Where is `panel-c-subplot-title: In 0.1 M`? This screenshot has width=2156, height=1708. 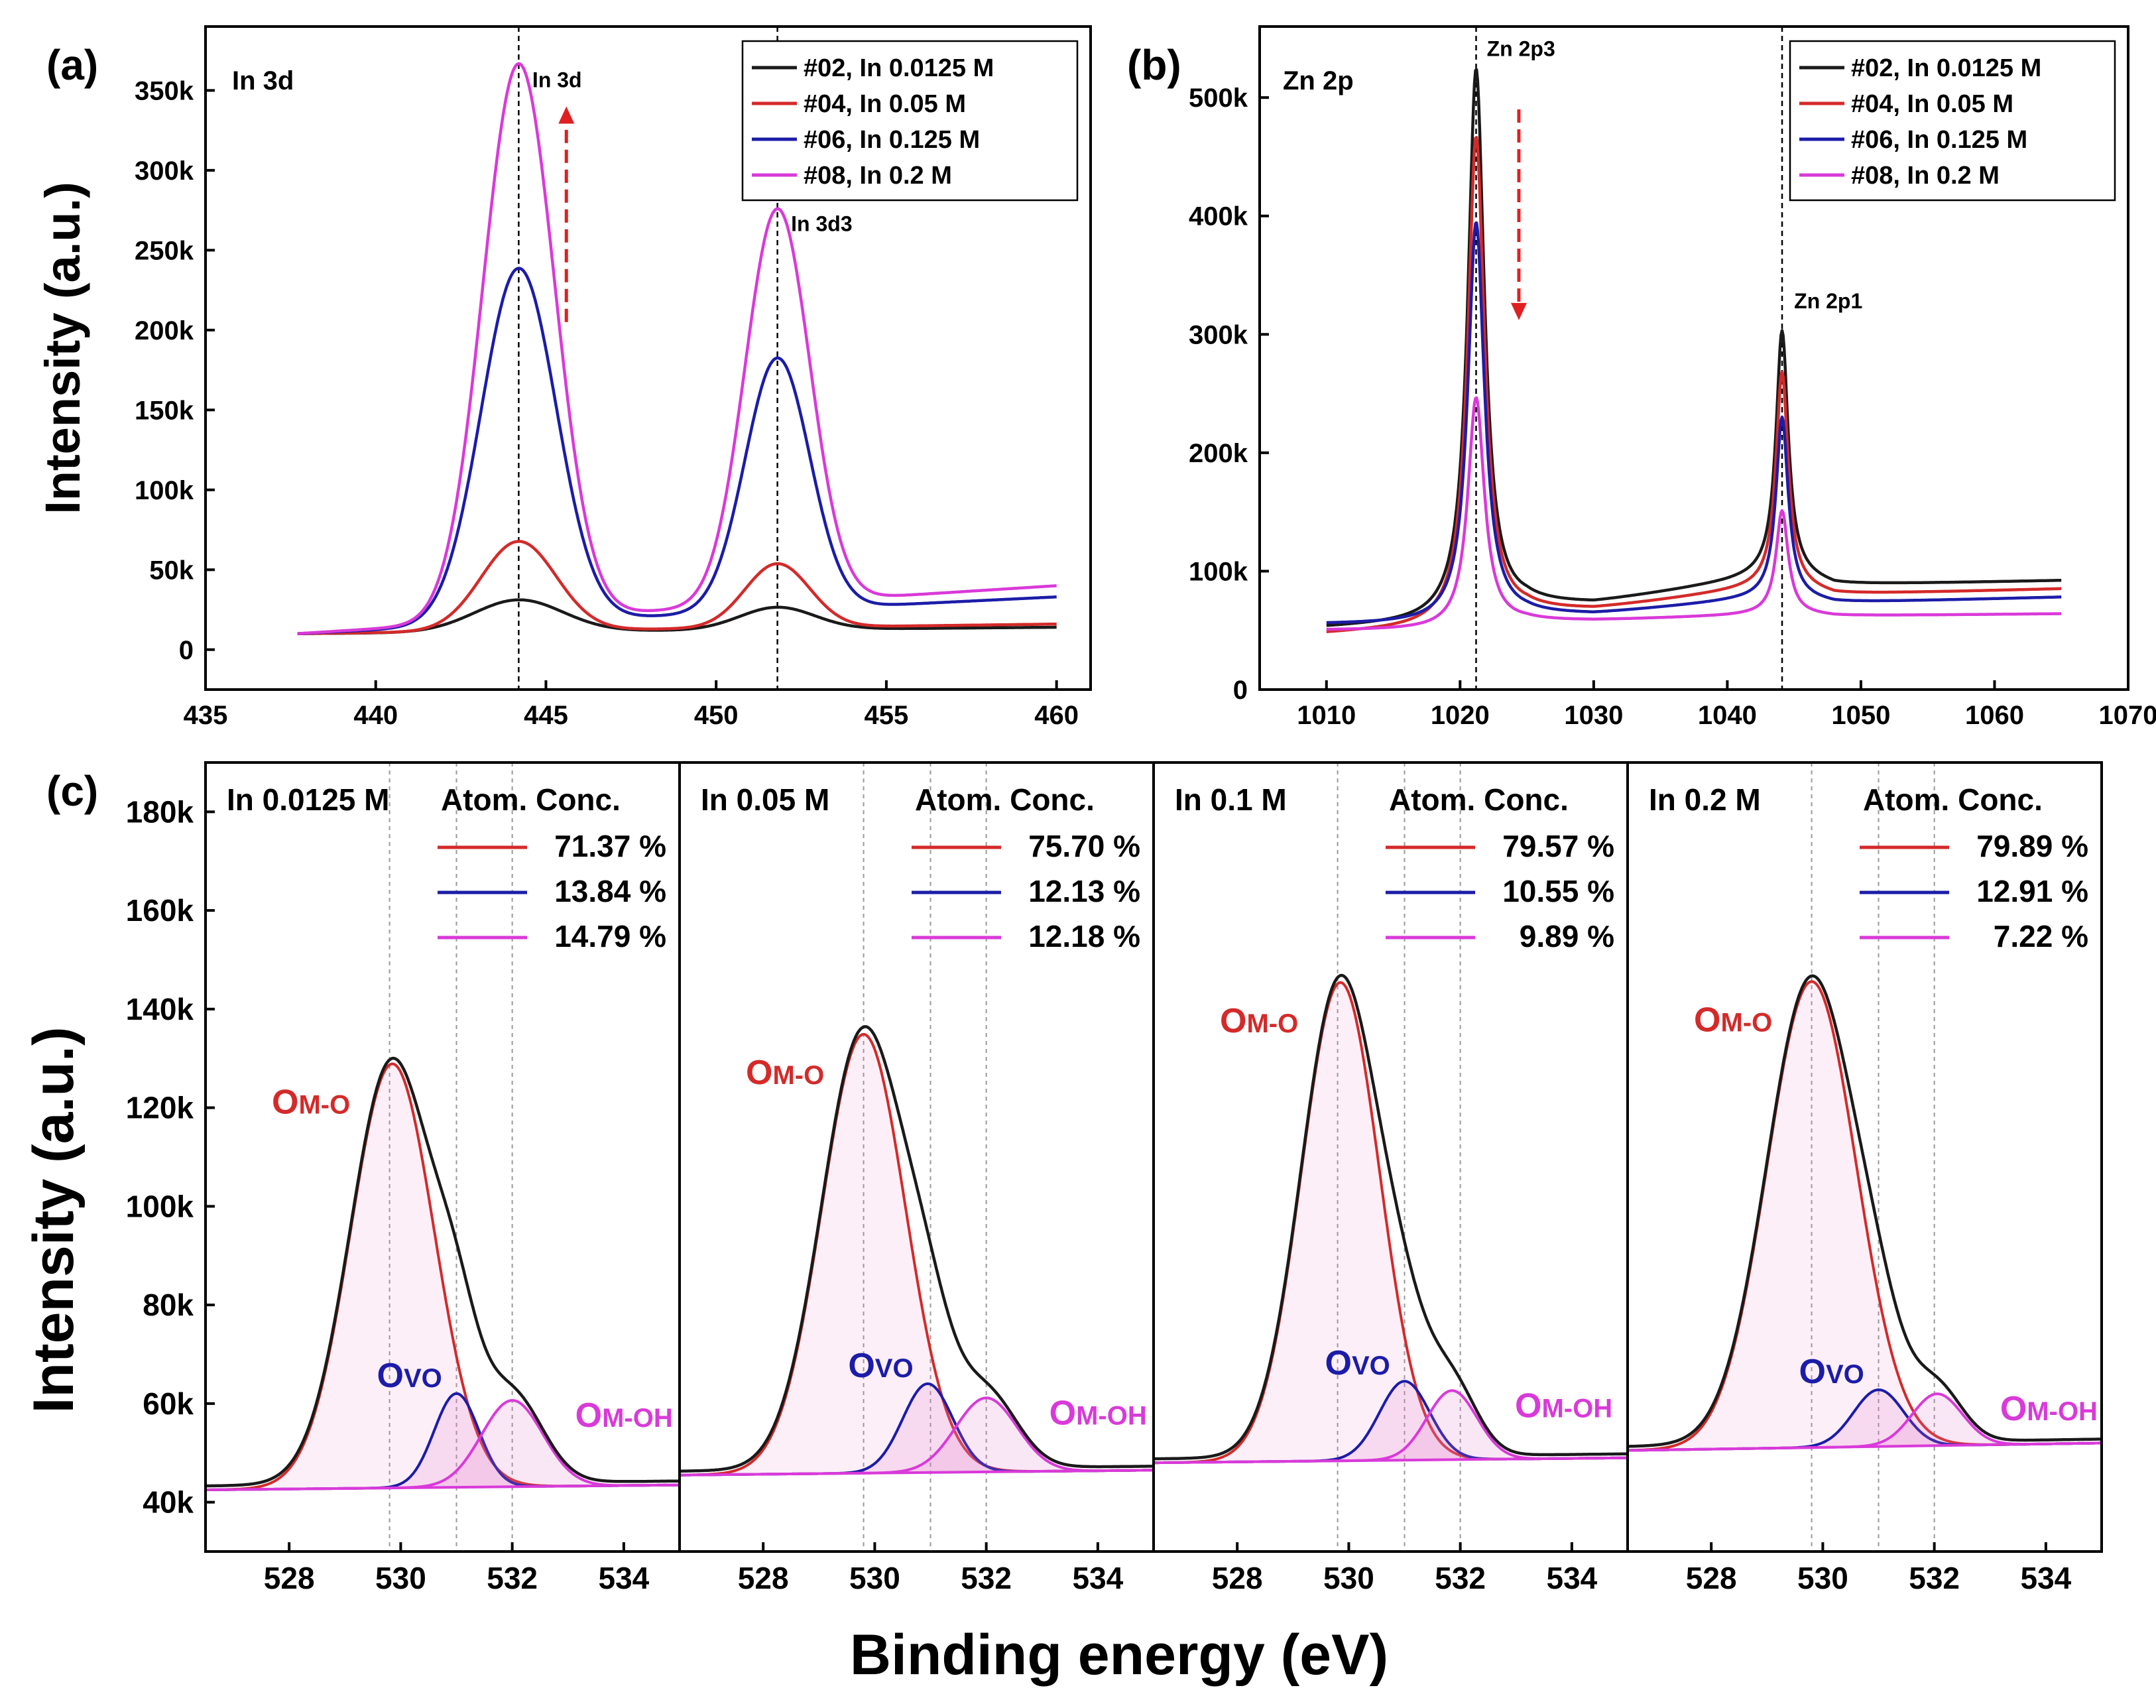 panel-c-subplot-title: In 0.1 M is located at coordinates (1231, 799).